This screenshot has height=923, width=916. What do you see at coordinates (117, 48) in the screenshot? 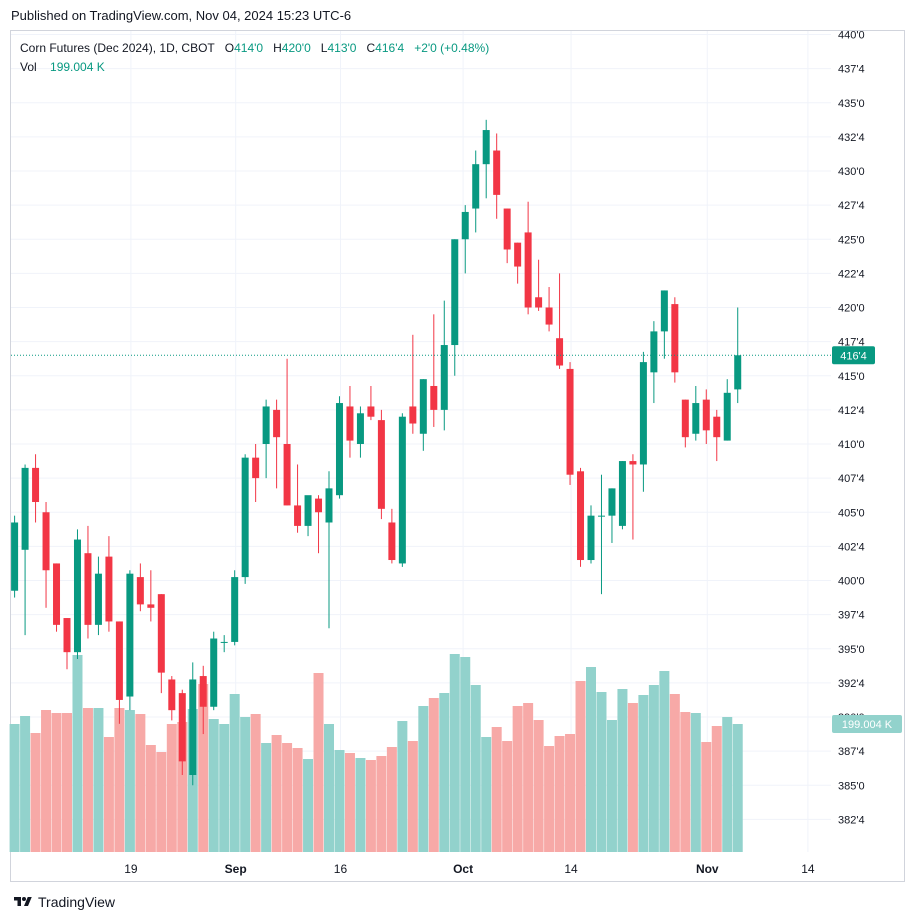
I see `legend-symbol: Corn Futures (Dec 2024), 1D, CBOT` at bounding box center [117, 48].